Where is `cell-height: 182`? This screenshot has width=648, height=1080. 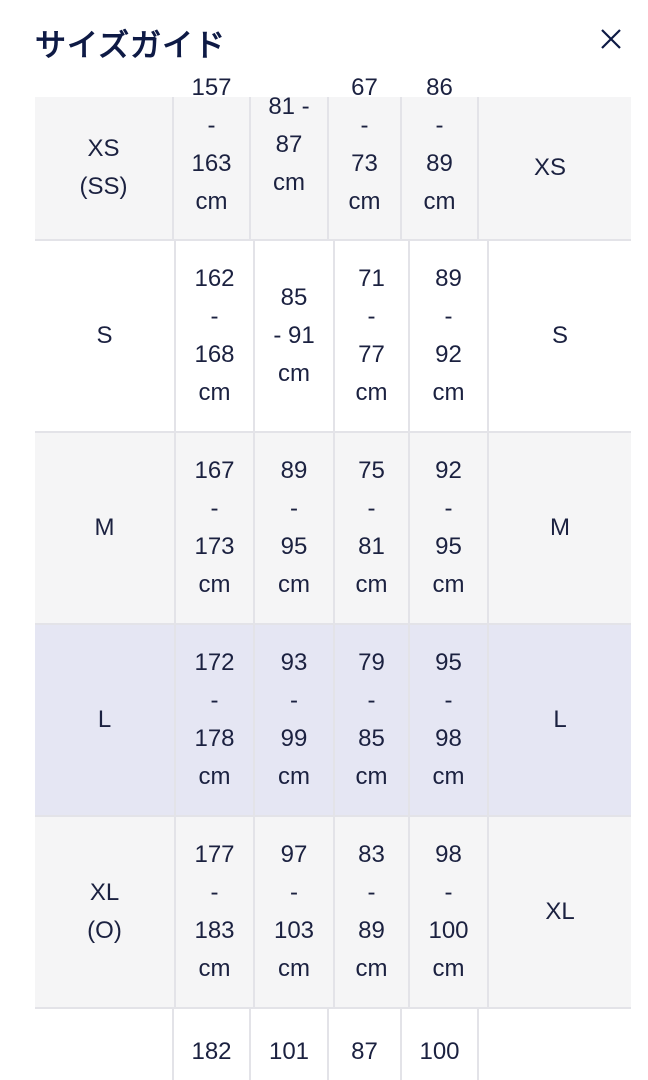 cell-height: 182 is located at coordinates (212, 1044).